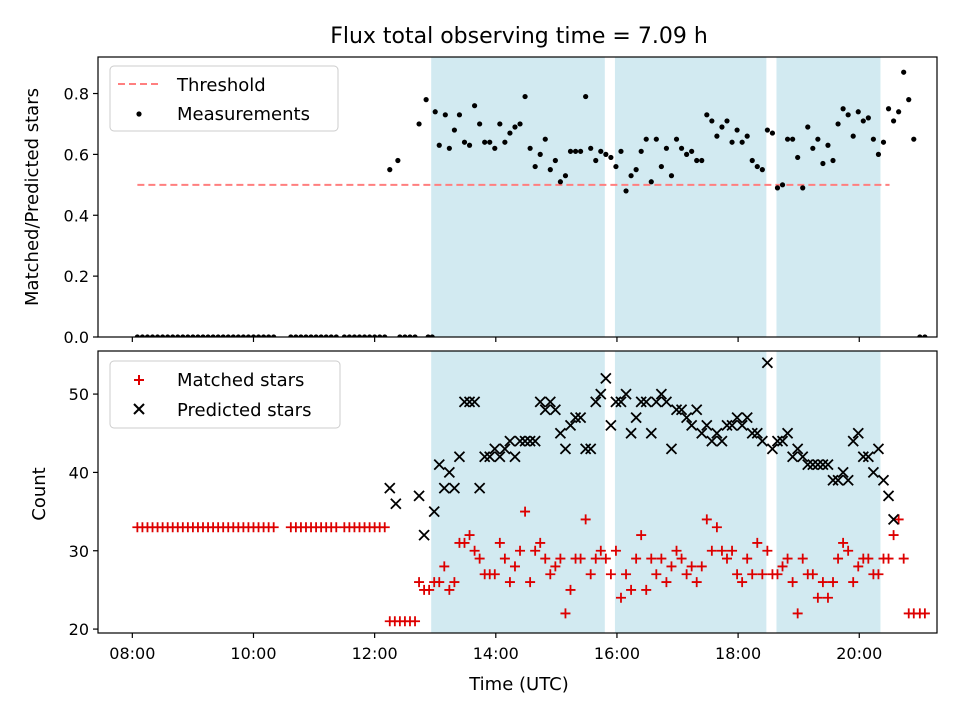 This screenshot has height=720, width=960. Describe the element at coordinates (224, 98) in the screenshot. I see `legend-top: Threshold Measurements` at that location.